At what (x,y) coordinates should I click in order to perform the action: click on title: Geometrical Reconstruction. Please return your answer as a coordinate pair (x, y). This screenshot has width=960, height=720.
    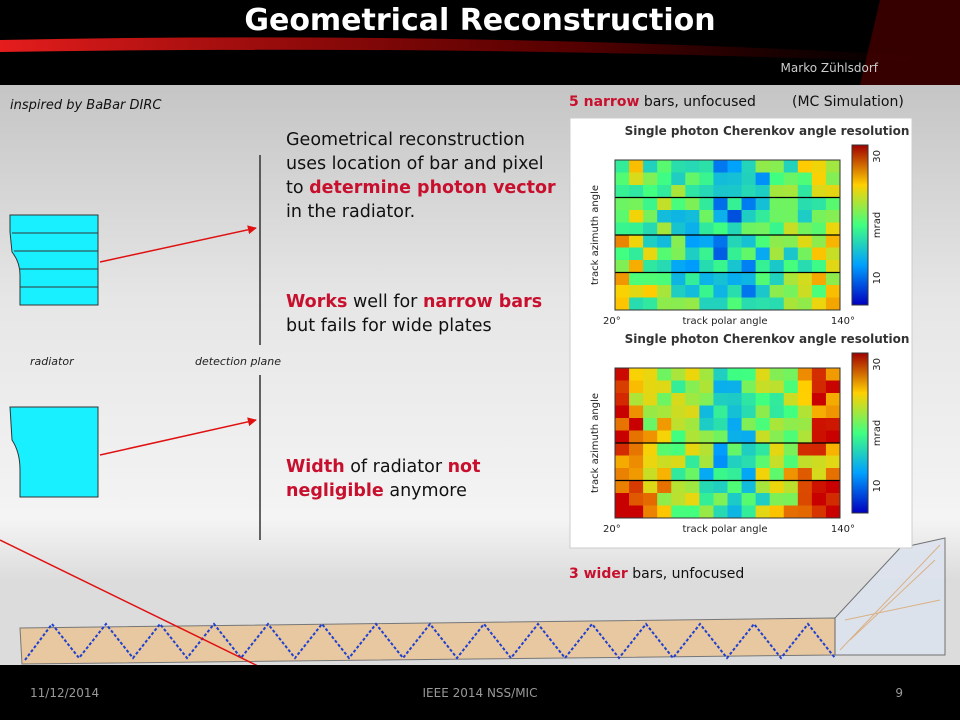
    Looking at the image, I should click on (479, 20).